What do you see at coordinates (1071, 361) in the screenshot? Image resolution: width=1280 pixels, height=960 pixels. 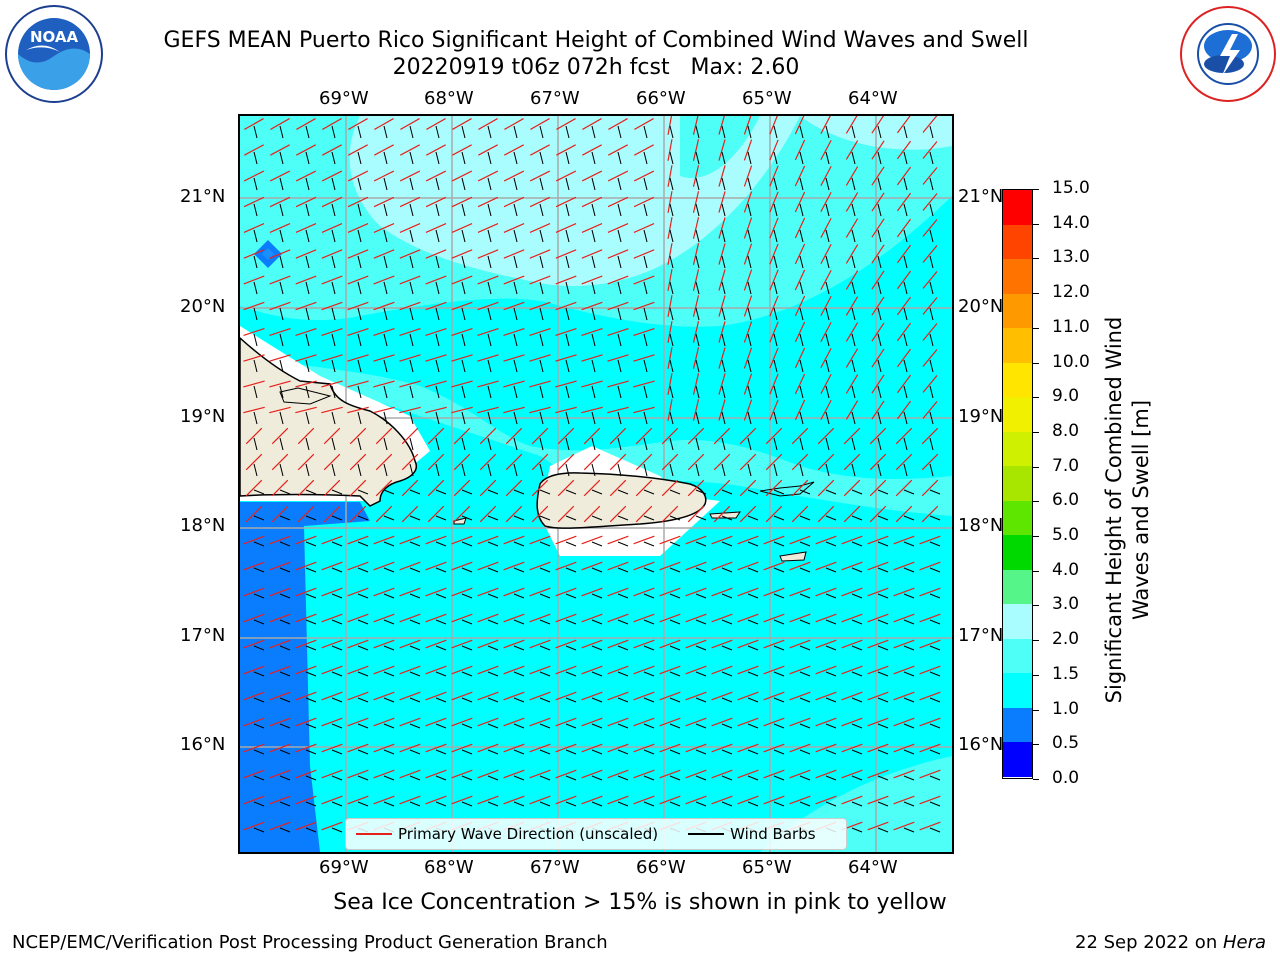 I see `colorbar-tick-label: 10.0` at bounding box center [1071, 361].